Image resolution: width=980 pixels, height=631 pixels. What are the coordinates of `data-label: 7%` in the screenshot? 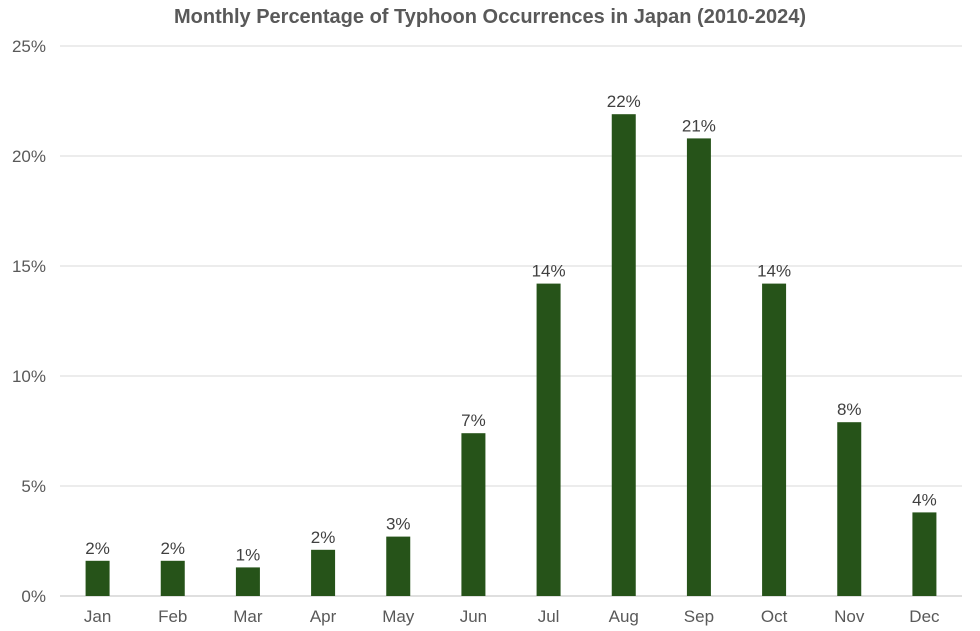 It's located at (473, 420).